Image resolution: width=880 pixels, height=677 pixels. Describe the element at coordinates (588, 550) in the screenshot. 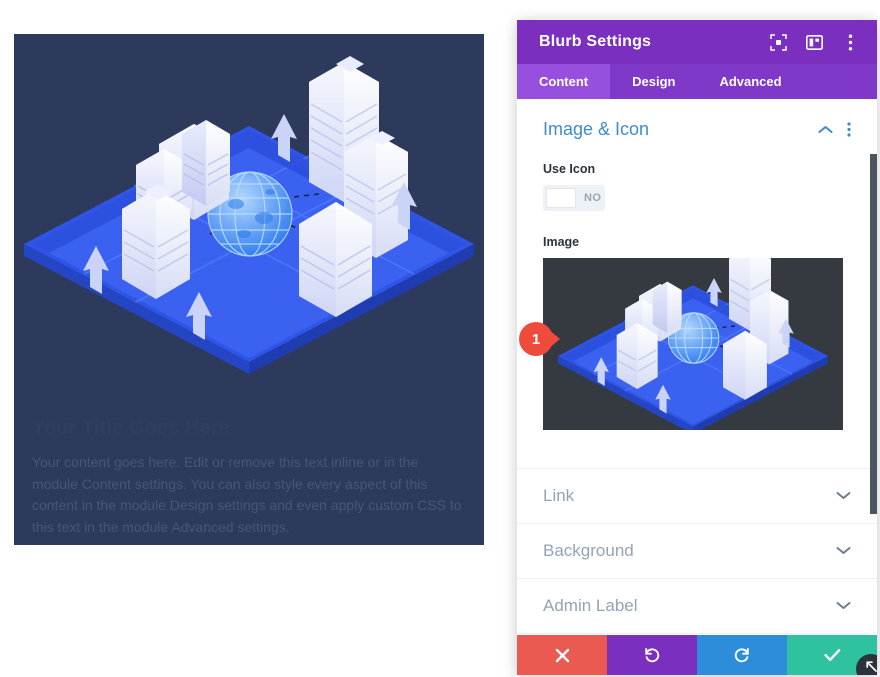

I see `section-background-label: Background` at that location.